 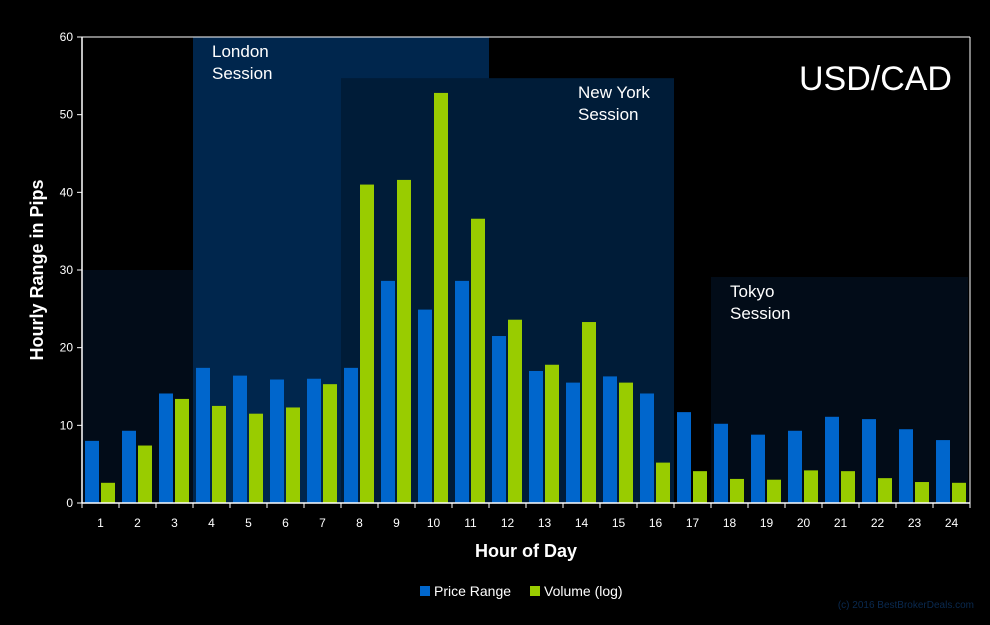 I want to click on session-label: Tokyo, so click(x=752, y=291).